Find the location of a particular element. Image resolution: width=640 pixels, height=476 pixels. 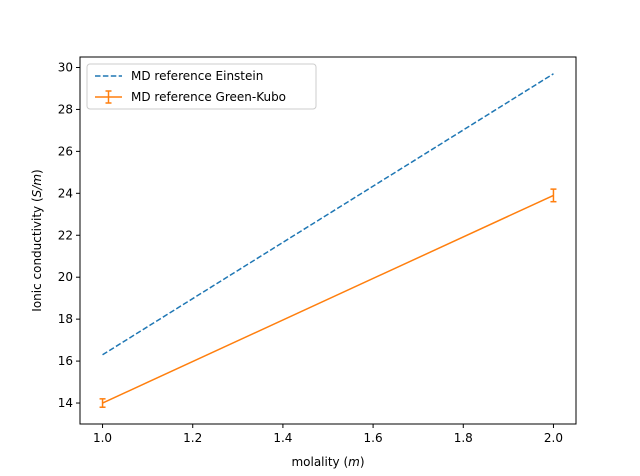

y-tick-label: 18 is located at coordinates (65, 319).